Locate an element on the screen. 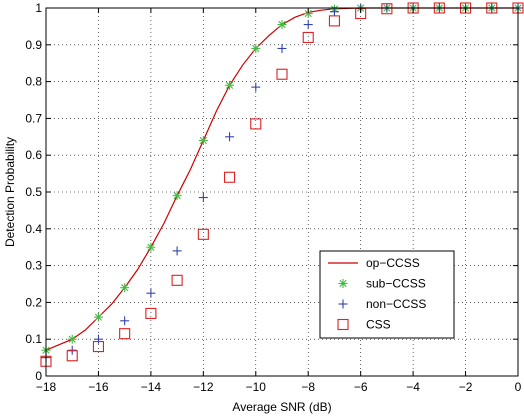  y-tick-label: 0 is located at coordinates (38, 376).